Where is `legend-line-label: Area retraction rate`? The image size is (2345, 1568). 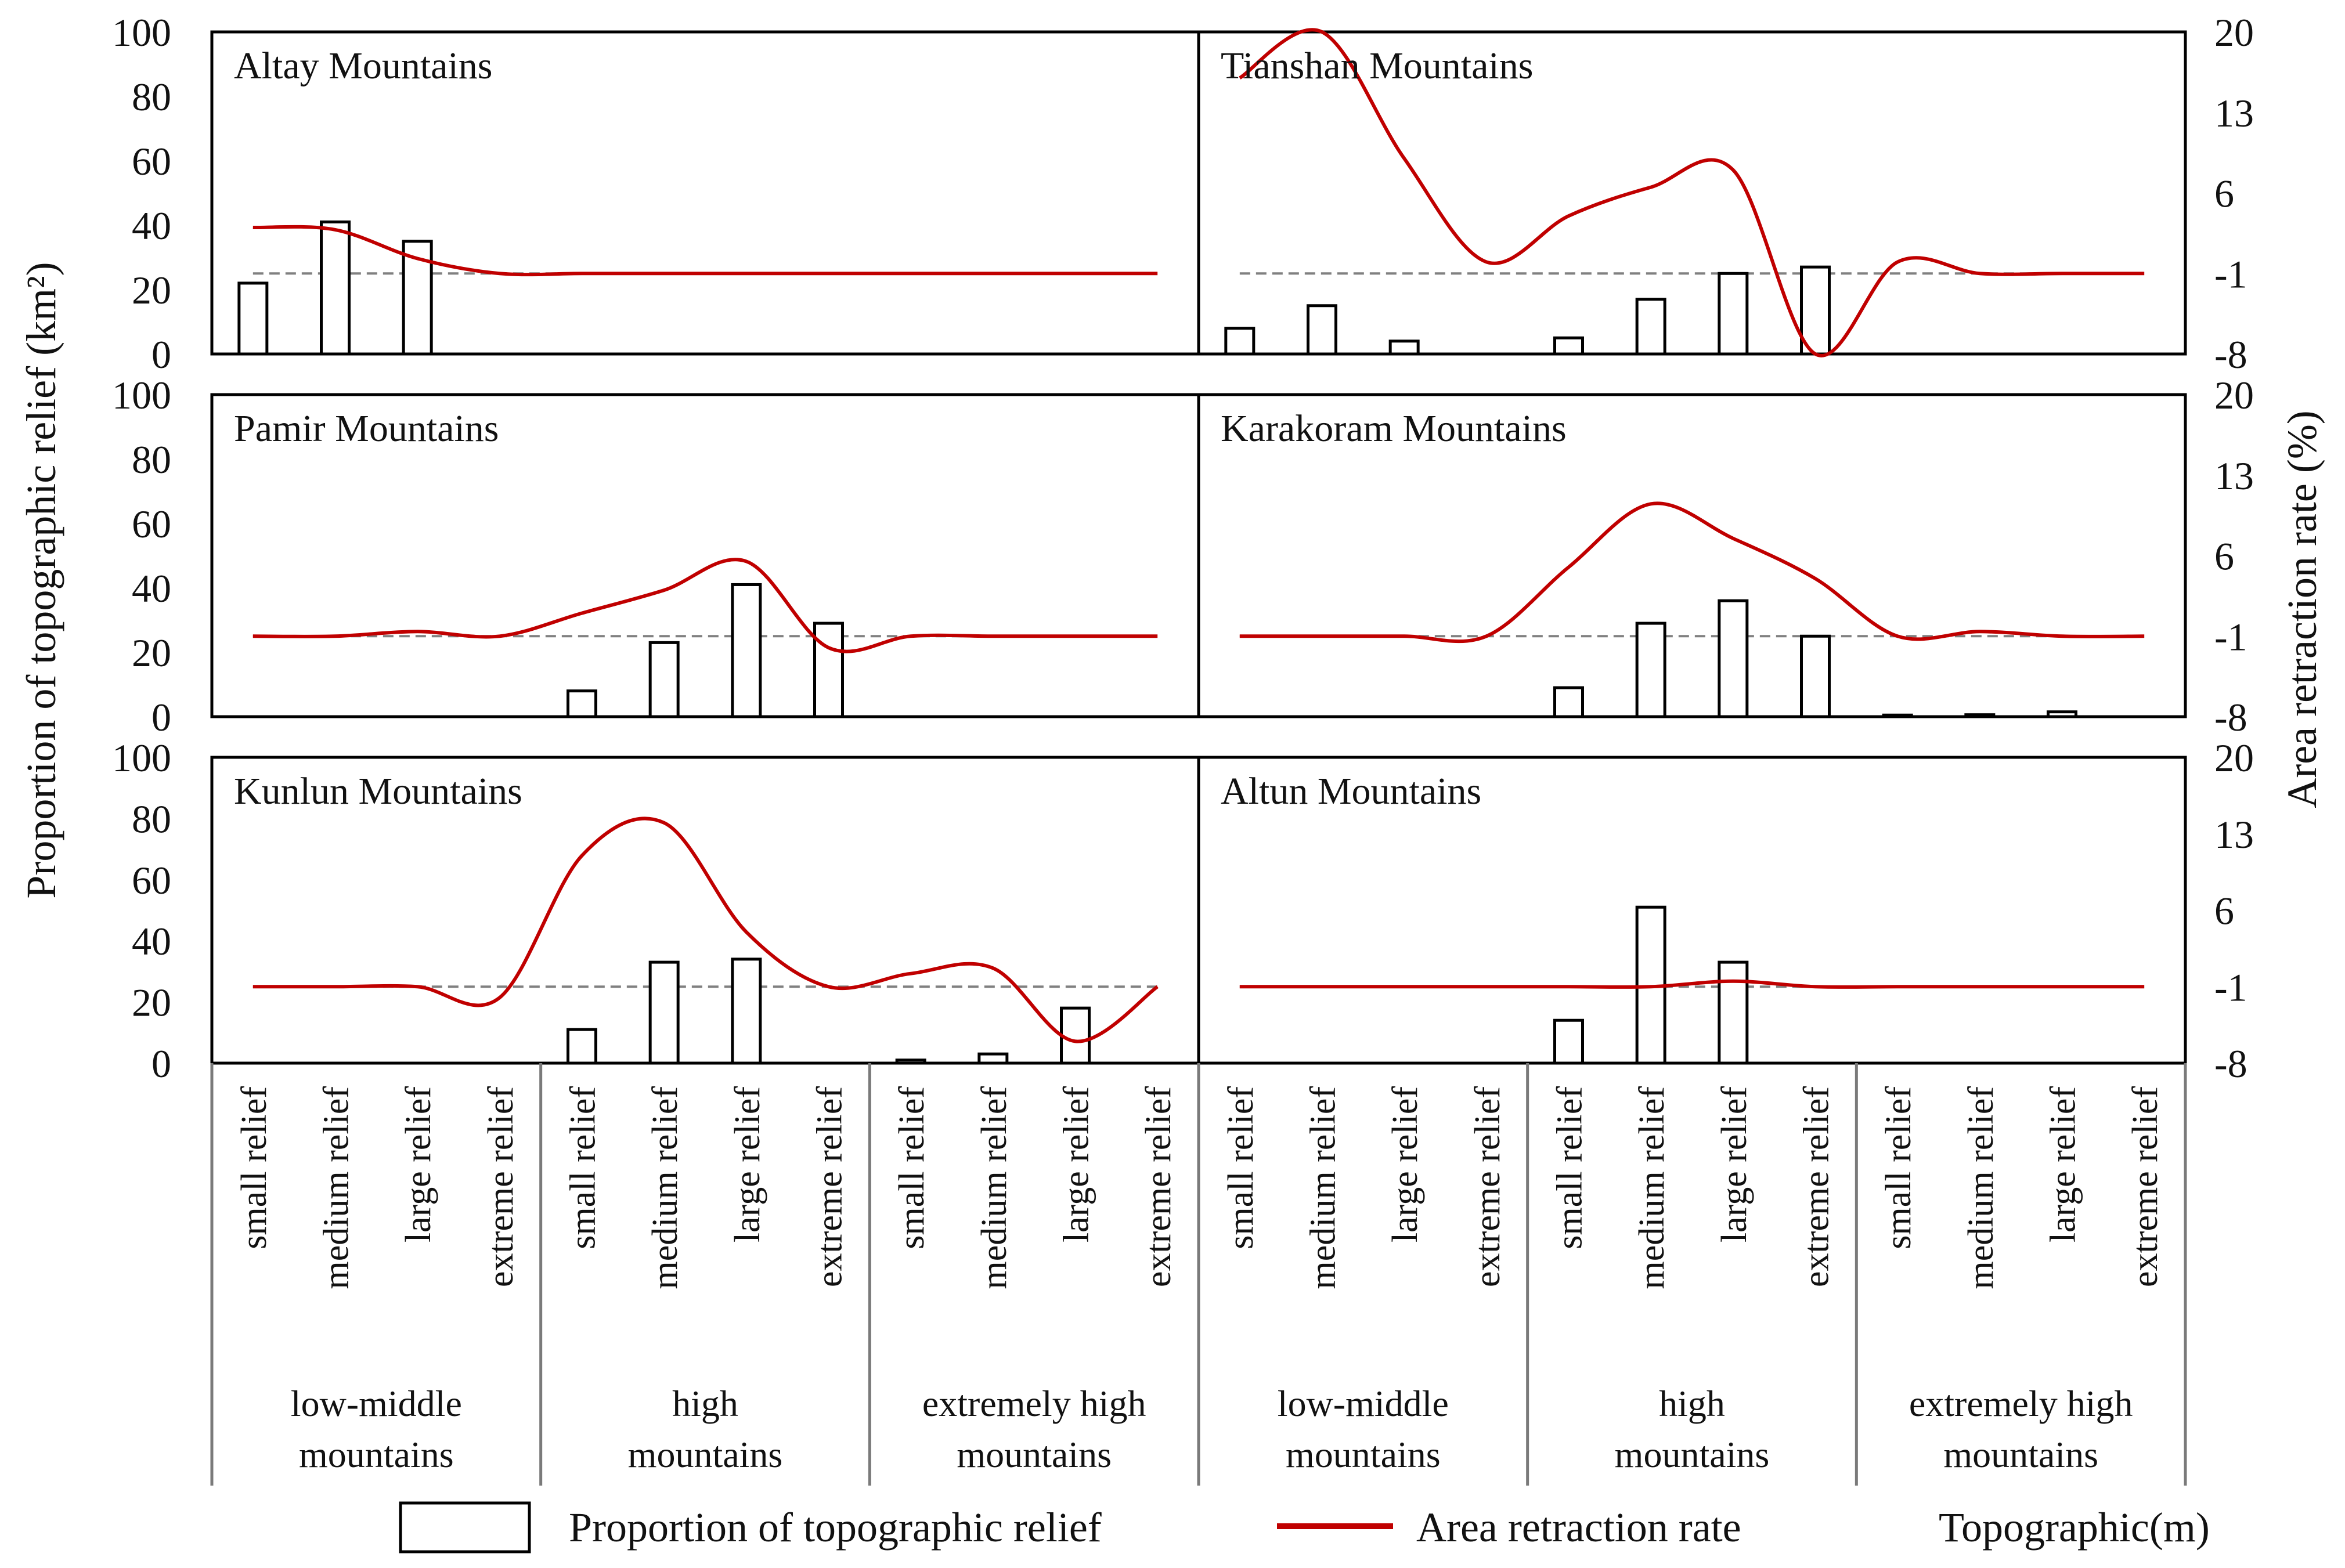 legend-line-label: Area retraction rate is located at coordinates (1578, 1527).